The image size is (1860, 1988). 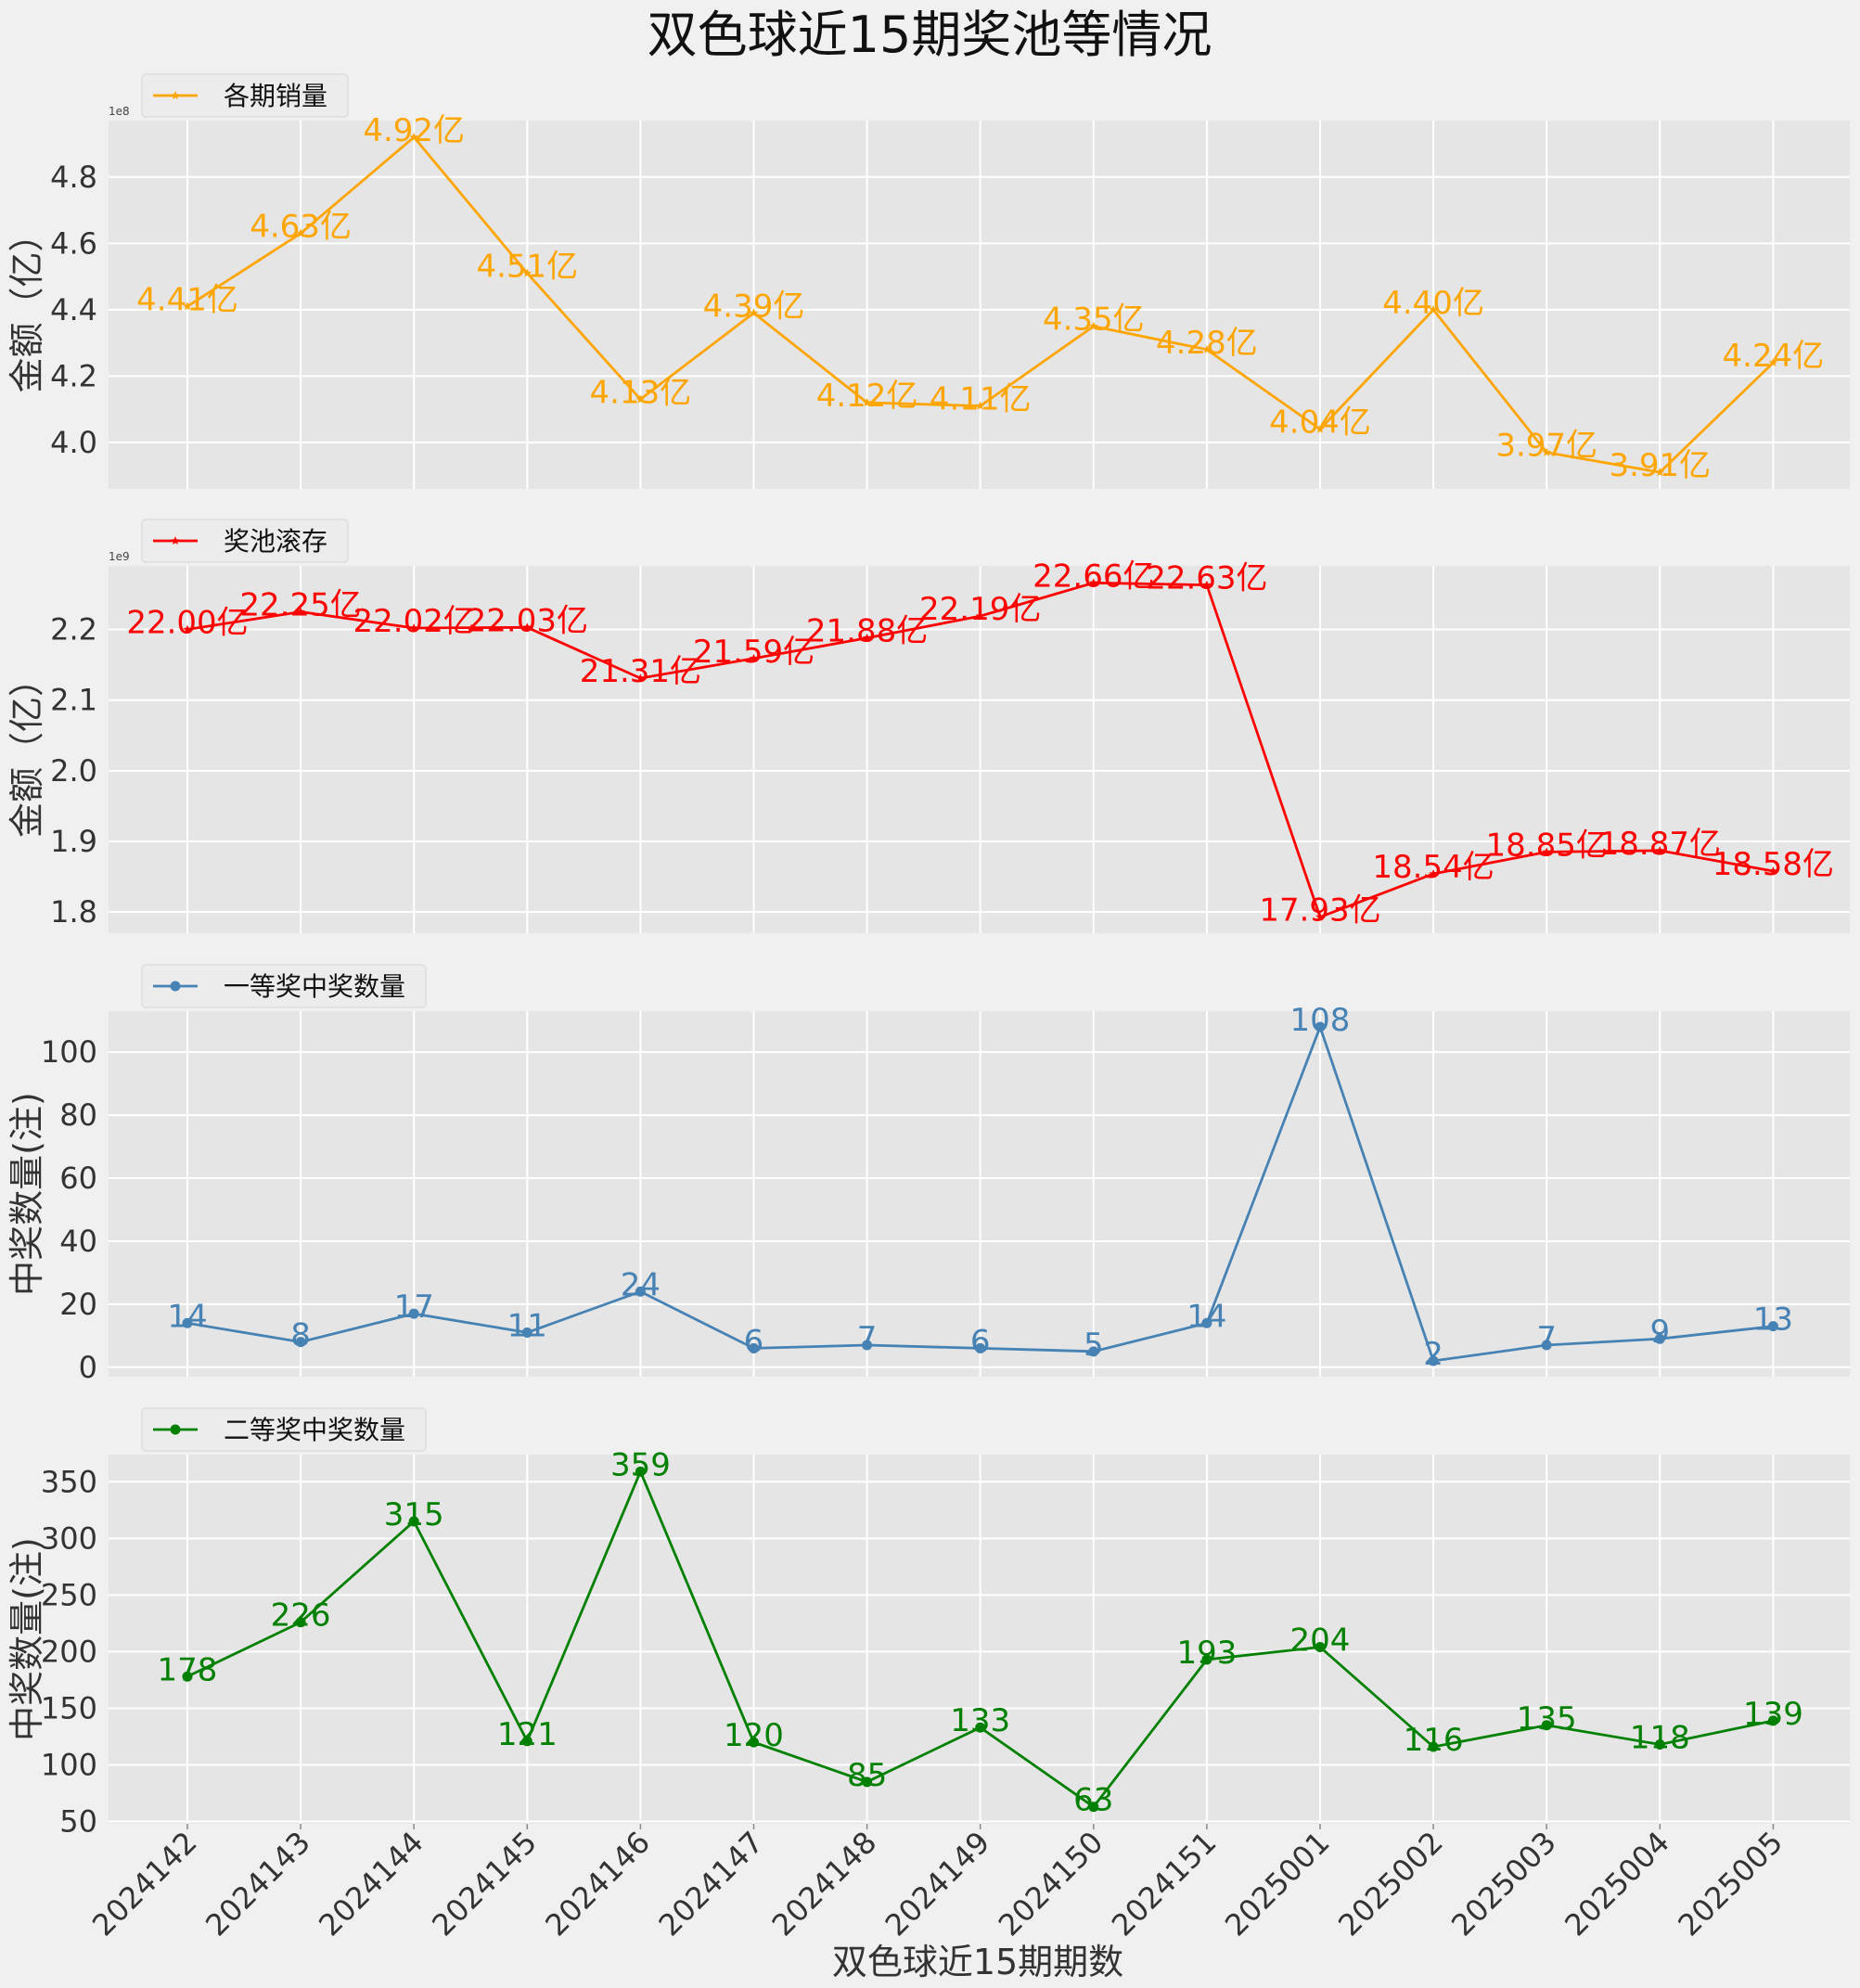 I want to click on y-tick-label: 0, so click(x=88, y=1367).